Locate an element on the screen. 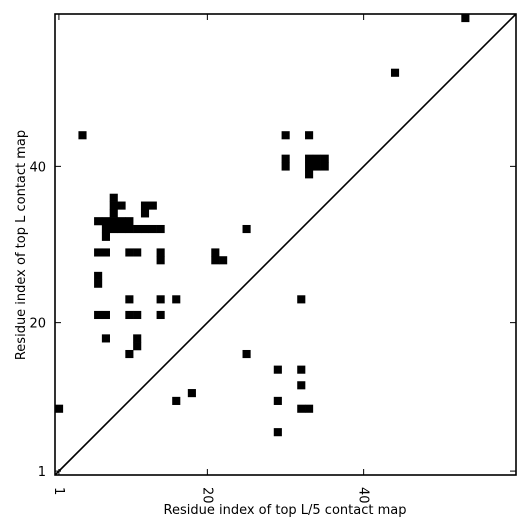  y-tick-label: 1 is located at coordinates (42, 472).